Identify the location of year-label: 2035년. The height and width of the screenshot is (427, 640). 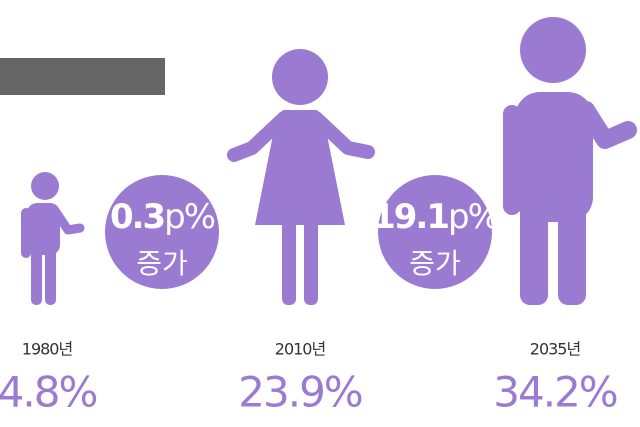
(555, 349).